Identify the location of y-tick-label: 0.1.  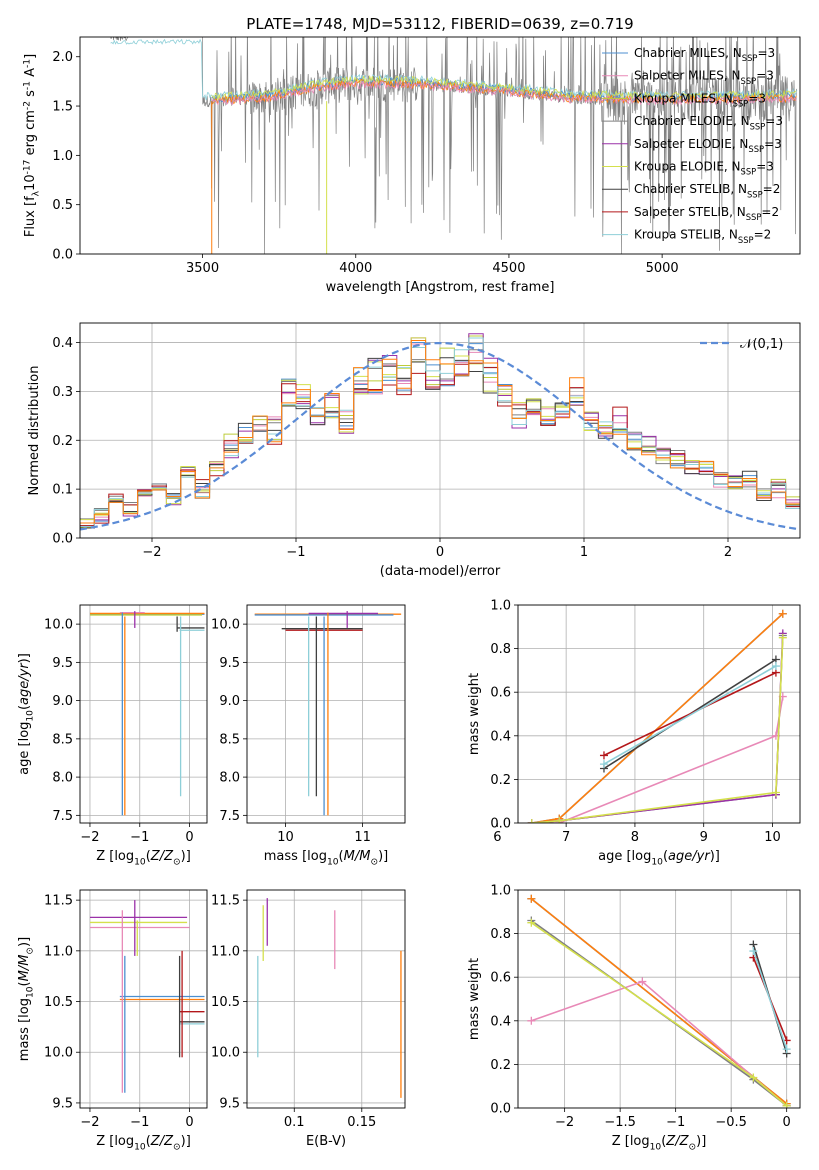
(62, 490).